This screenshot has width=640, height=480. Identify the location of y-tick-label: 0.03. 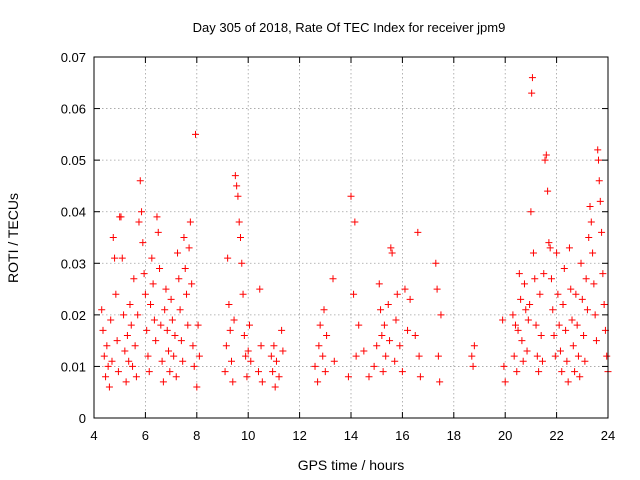
(73, 263).